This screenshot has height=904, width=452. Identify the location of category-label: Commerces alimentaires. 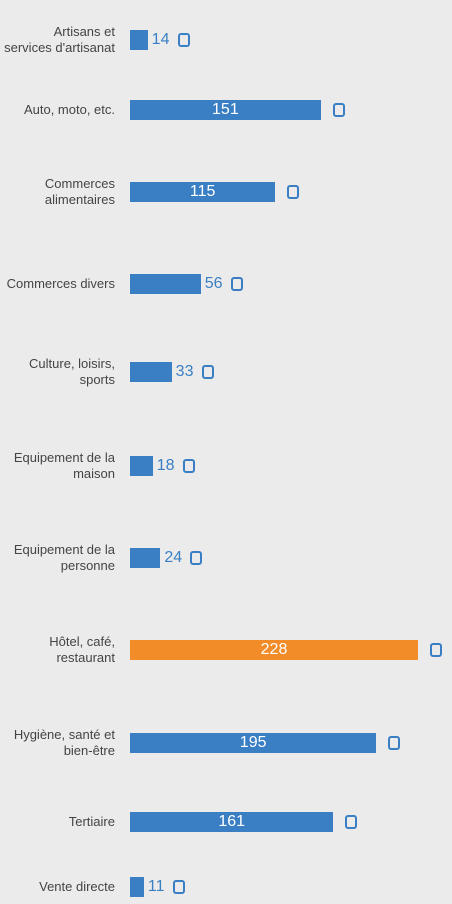
(79, 191).